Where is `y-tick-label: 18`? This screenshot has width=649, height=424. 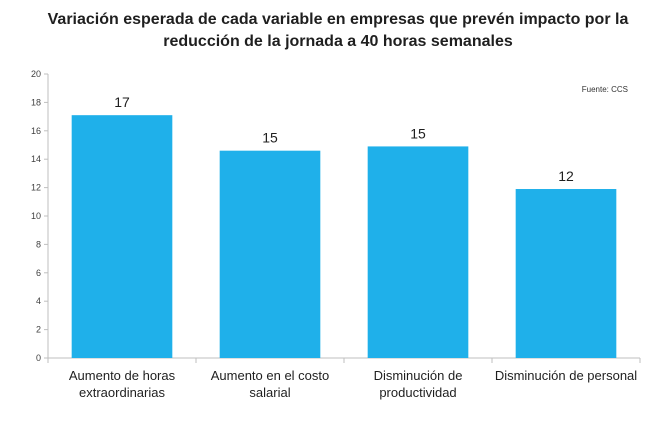 y-tick-label: 18 is located at coordinates (36, 102).